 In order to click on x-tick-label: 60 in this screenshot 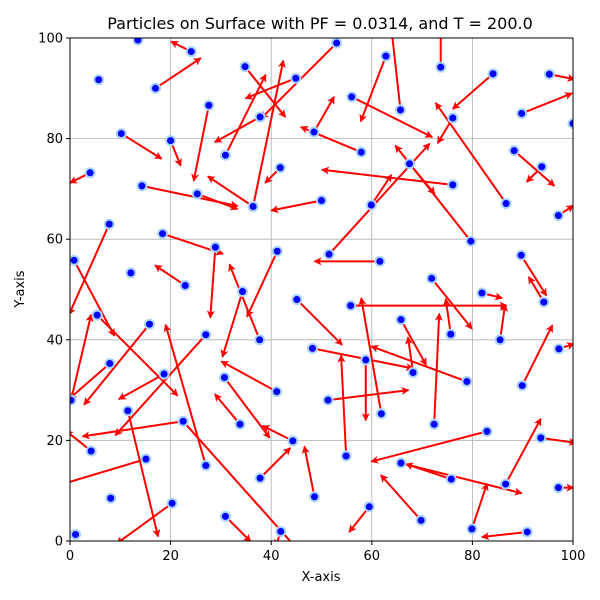, I will do `click(372, 556)`.